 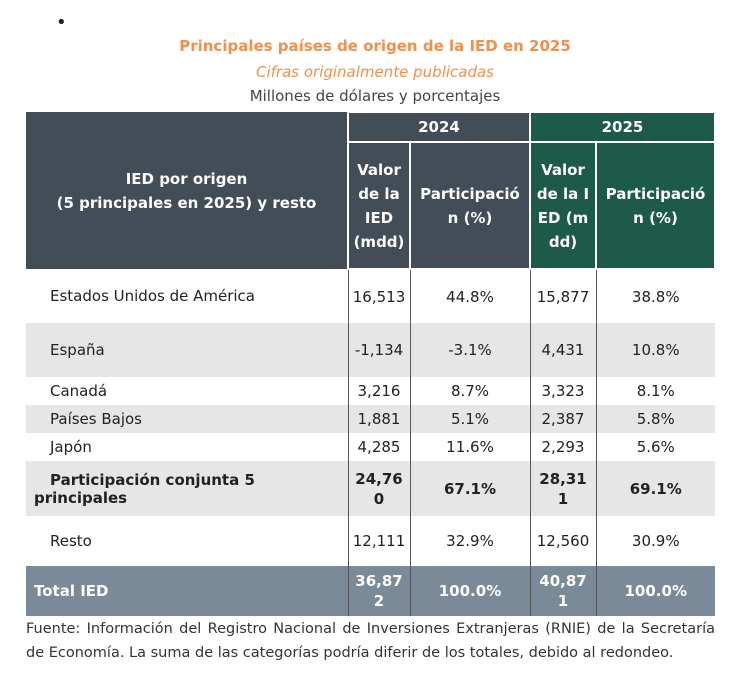 What do you see at coordinates (470, 447) in the screenshot?
I see `share-2024: 11.6%` at bounding box center [470, 447].